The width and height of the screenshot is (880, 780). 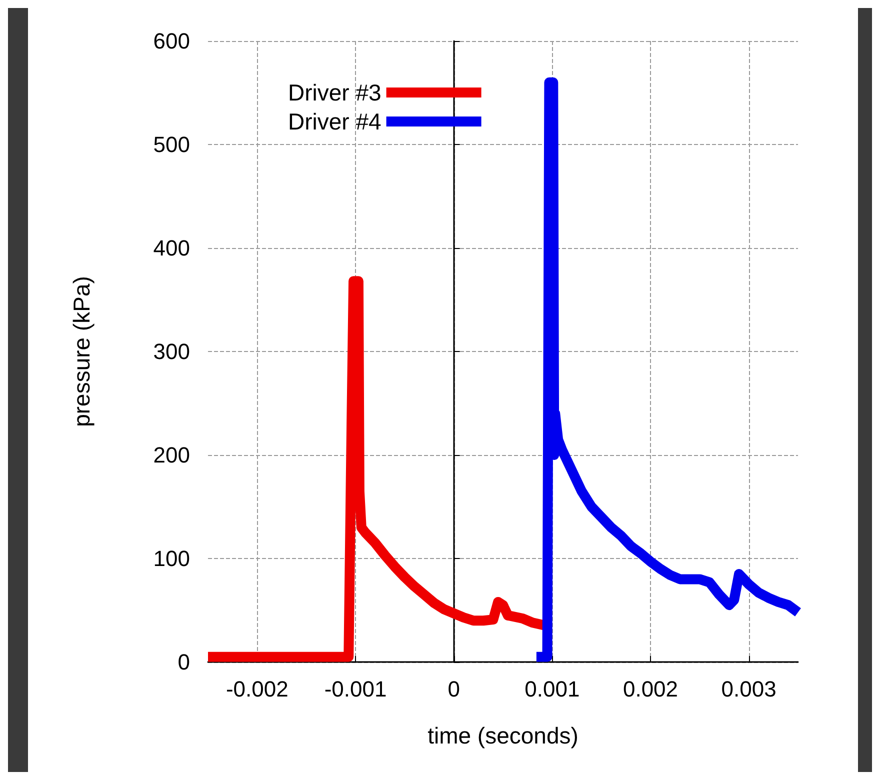 I want to click on legend-label: Driver #4, so click(x=335, y=121).